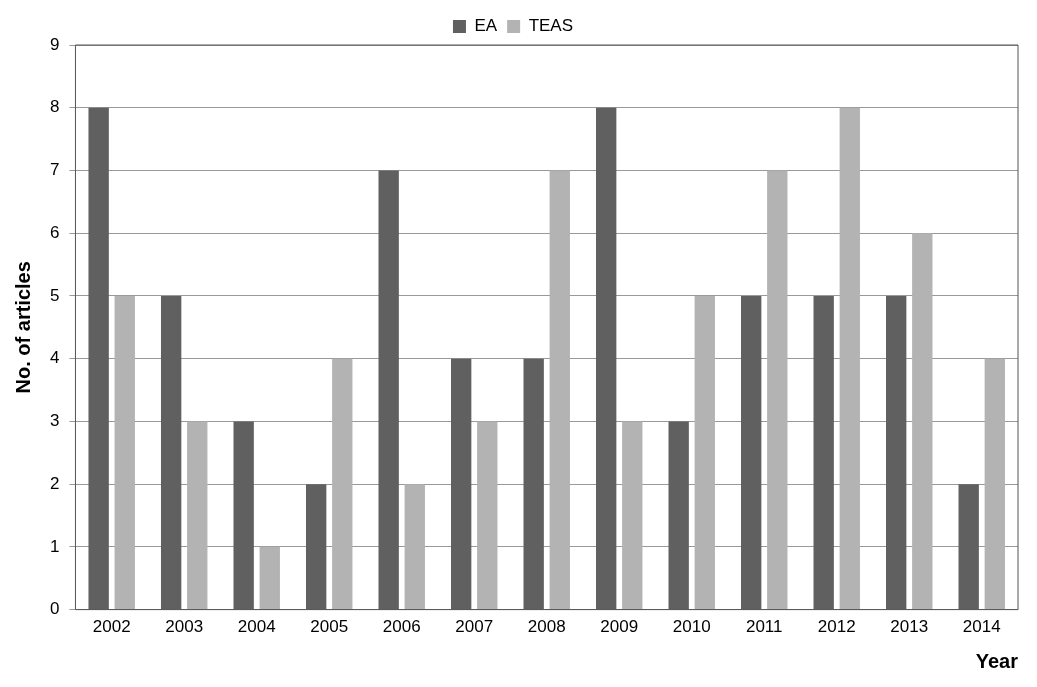  Describe the element at coordinates (474, 627) in the screenshot. I see `x-tick-label: 2007` at that location.